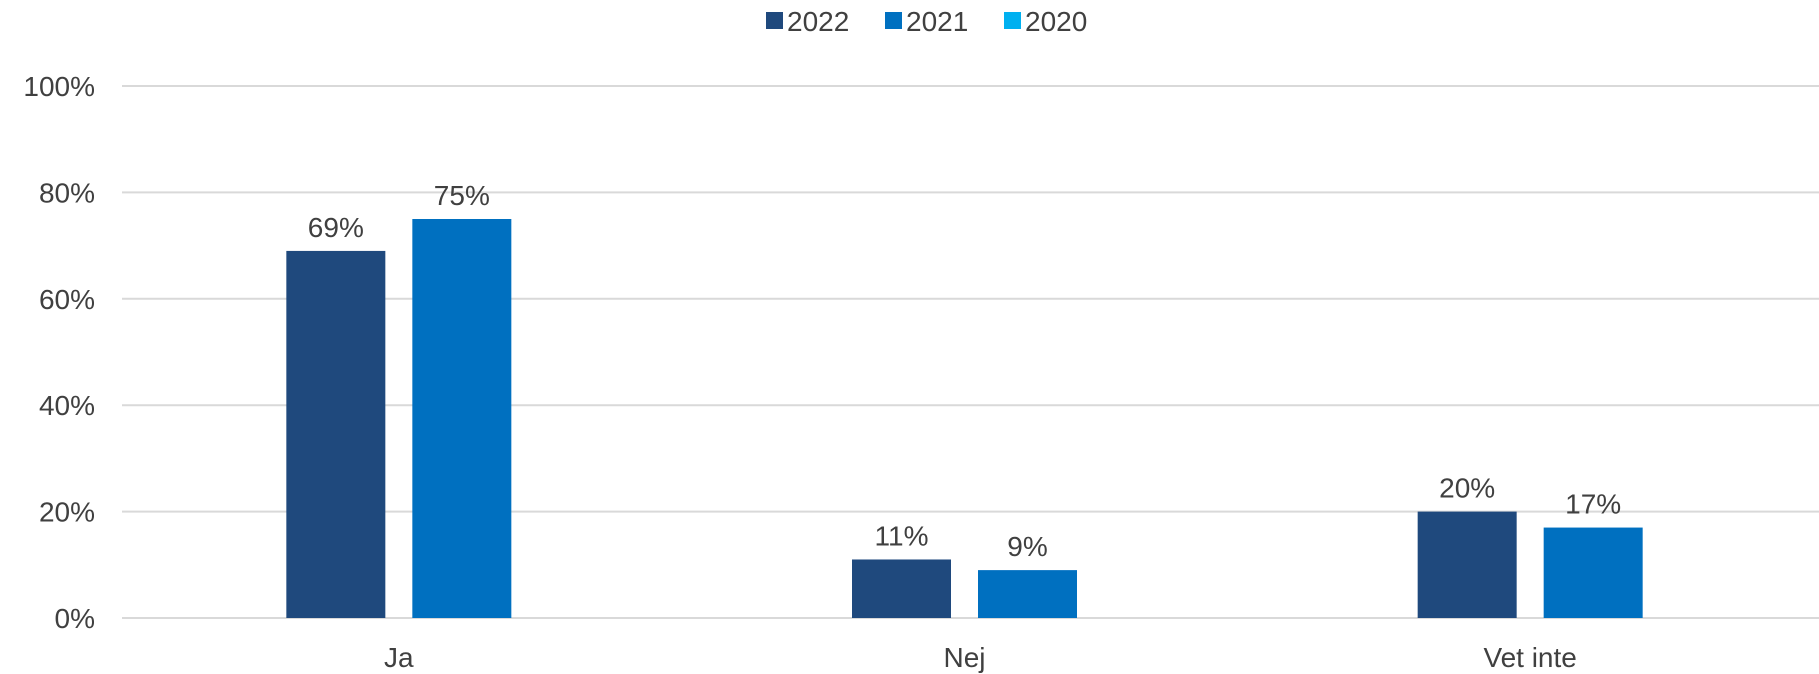 This screenshot has width=1819, height=674. What do you see at coordinates (902, 535) in the screenshot?
I see `data-label: 11%` at bounding box center [902, 535].